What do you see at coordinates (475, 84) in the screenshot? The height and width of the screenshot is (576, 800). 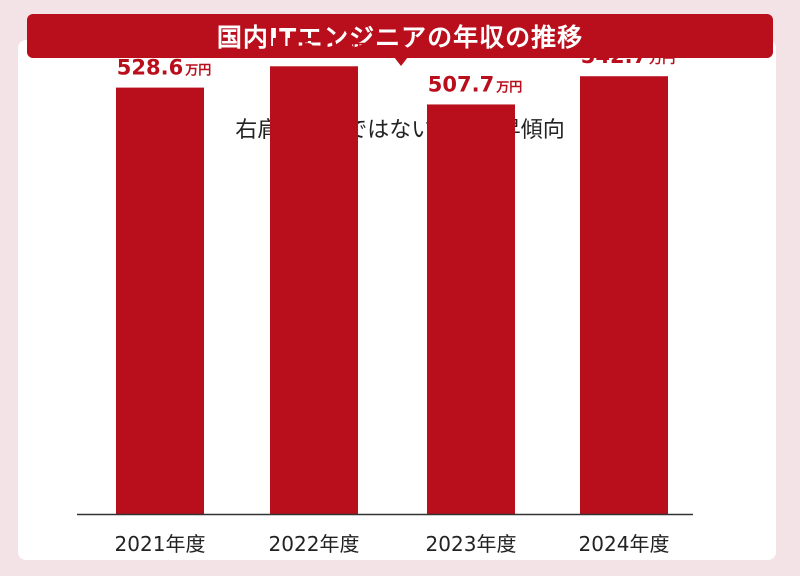 I see `data-label: 507.7 万円` at bounding box center [475, 84].